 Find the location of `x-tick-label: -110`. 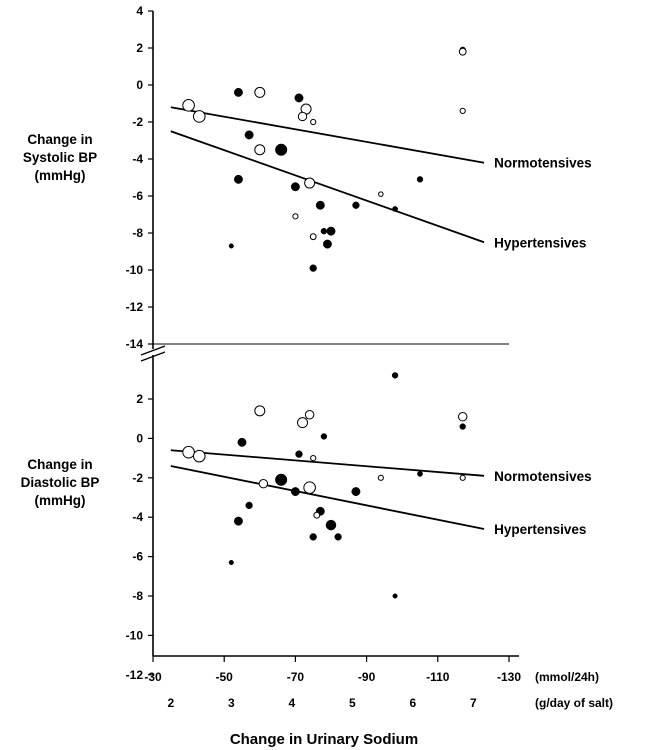

x-tick-label: -110 is located at coordinates (438, 677).